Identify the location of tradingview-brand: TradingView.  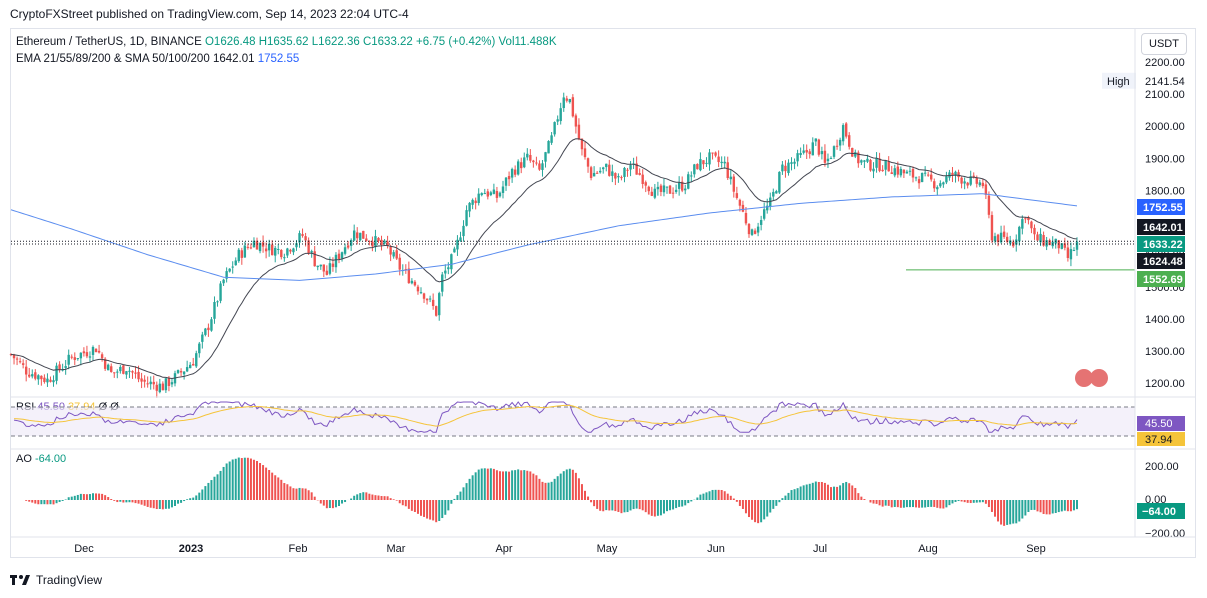
(69, 580).